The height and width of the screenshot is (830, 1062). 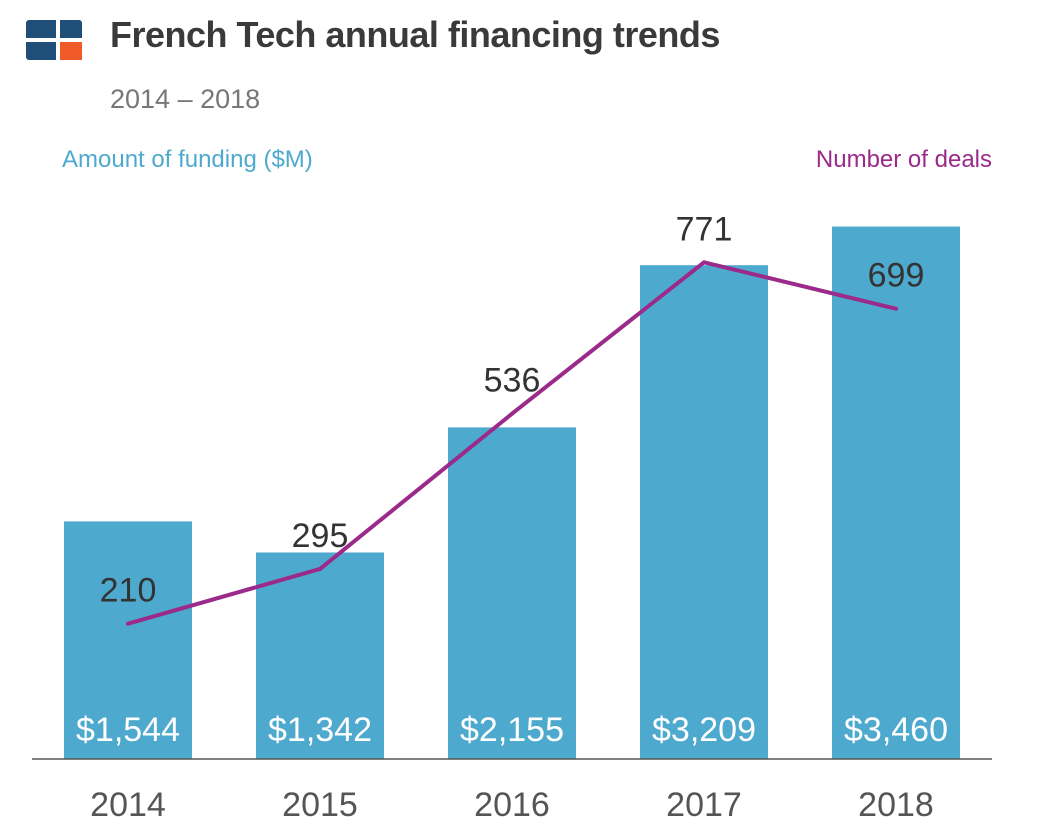 I want to click on chart-subtitle: 2014 – 2018, so click(x=185, y=99).